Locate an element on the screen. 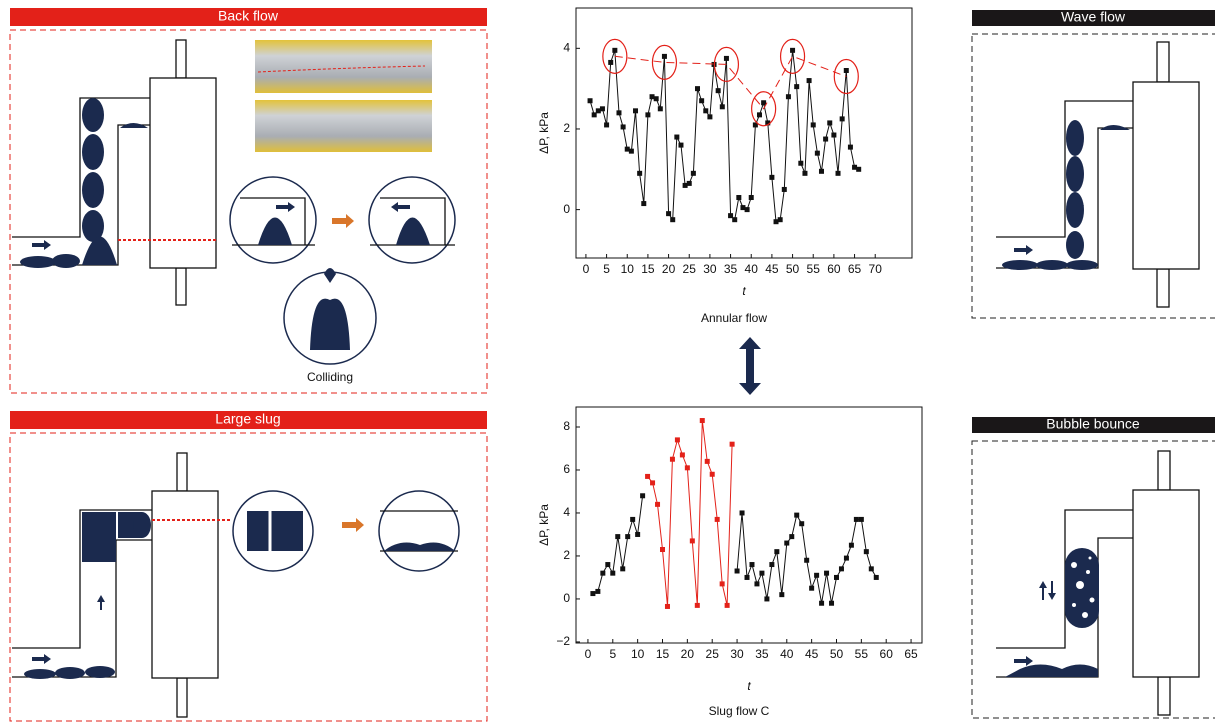 The width and height of the screenshot is (1215, 727). panel-title: Bubble bounce is located at coordinates (1093, 424).